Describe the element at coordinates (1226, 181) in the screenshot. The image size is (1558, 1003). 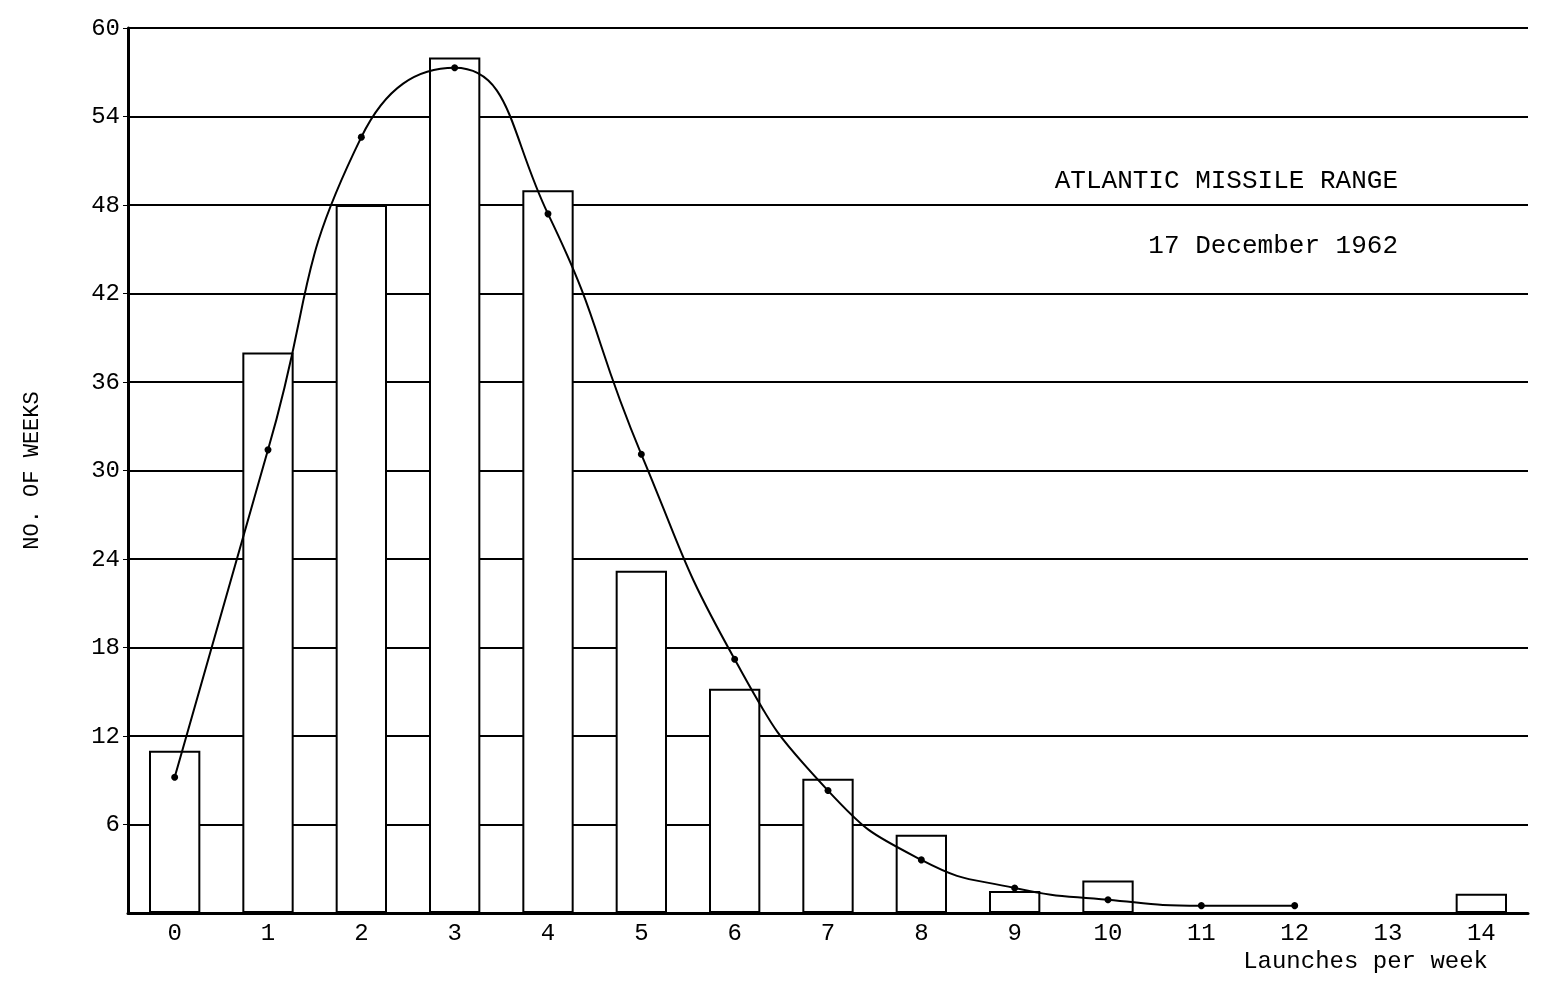
I see `annotation: ATLANTIC MISSILE RANGE` at that location.